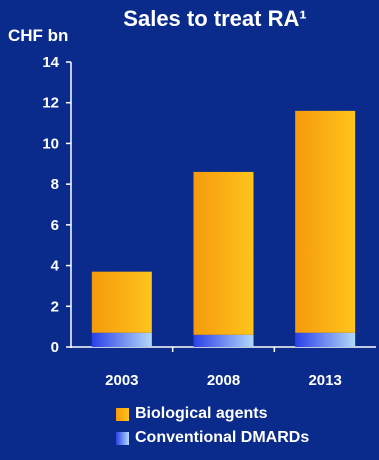  What do you see at coordinates (121, 380) in the screenshot?
I see `x-tick-label: 2003` at bounding box center [121, 380].